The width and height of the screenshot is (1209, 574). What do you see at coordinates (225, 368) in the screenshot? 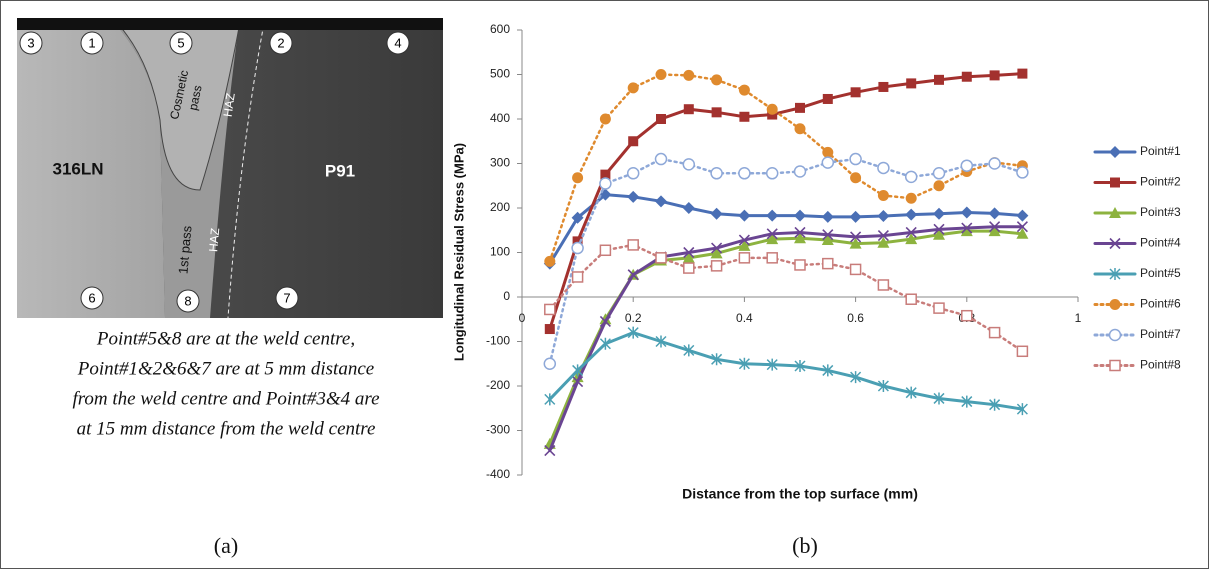
I see `caption-line: Point#1&2&6&7 are at 5 mm distance` at bounding box center [225, 368].